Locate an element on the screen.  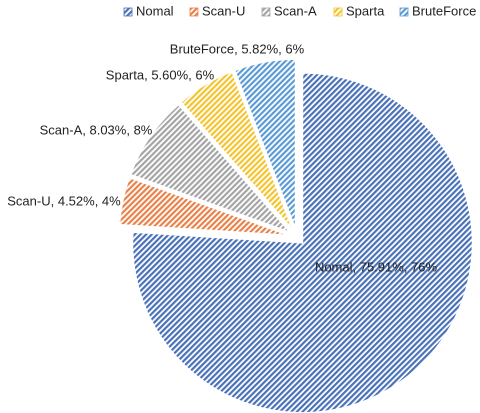
data-label-nomal: Nomal, 75.91%, 76% is located at coordinates (376, 266).